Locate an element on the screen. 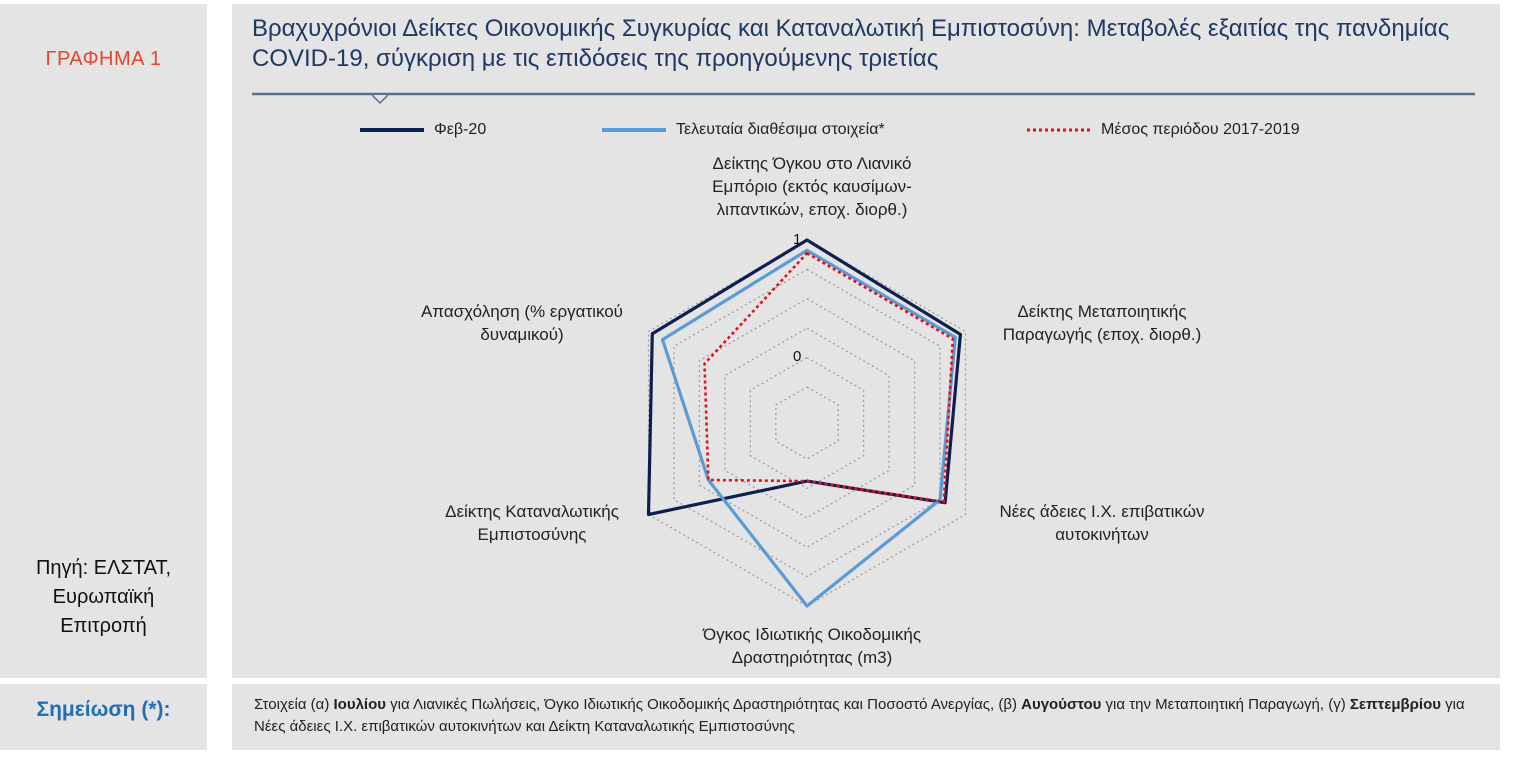  note-label-box: Σημείωση (*): is located at coordinates (103, 717).